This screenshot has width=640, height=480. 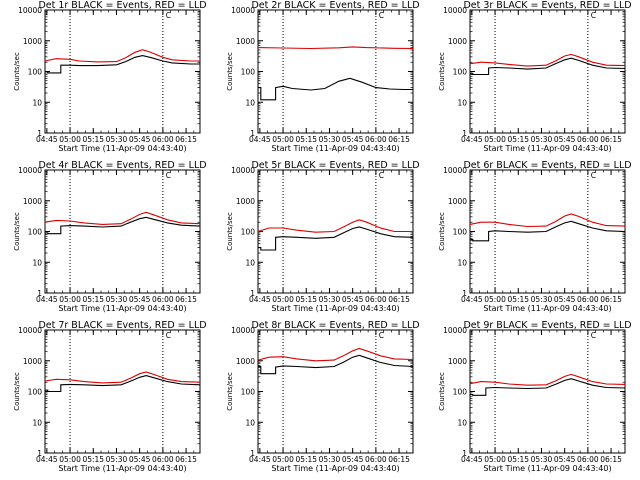 I want to click on panel-title: Det 5r BLACK = Events, RED = LLD, so click(x=335, y=165).